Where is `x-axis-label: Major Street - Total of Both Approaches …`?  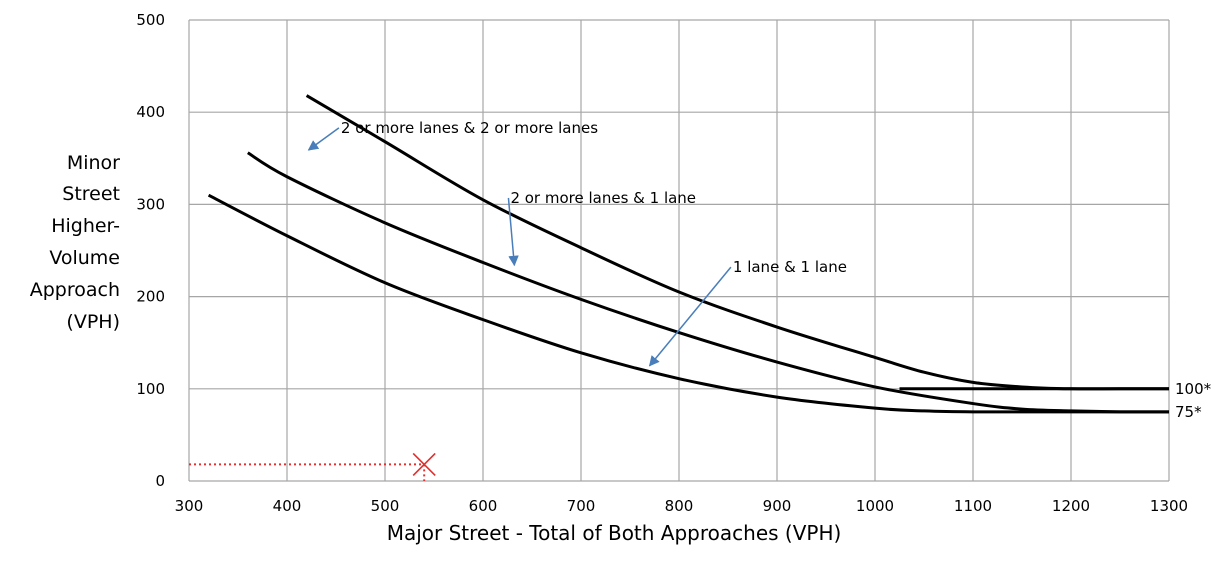
x-axis-label: Major Street - Total of Both Approaches … is located at coordinates (614, 533).